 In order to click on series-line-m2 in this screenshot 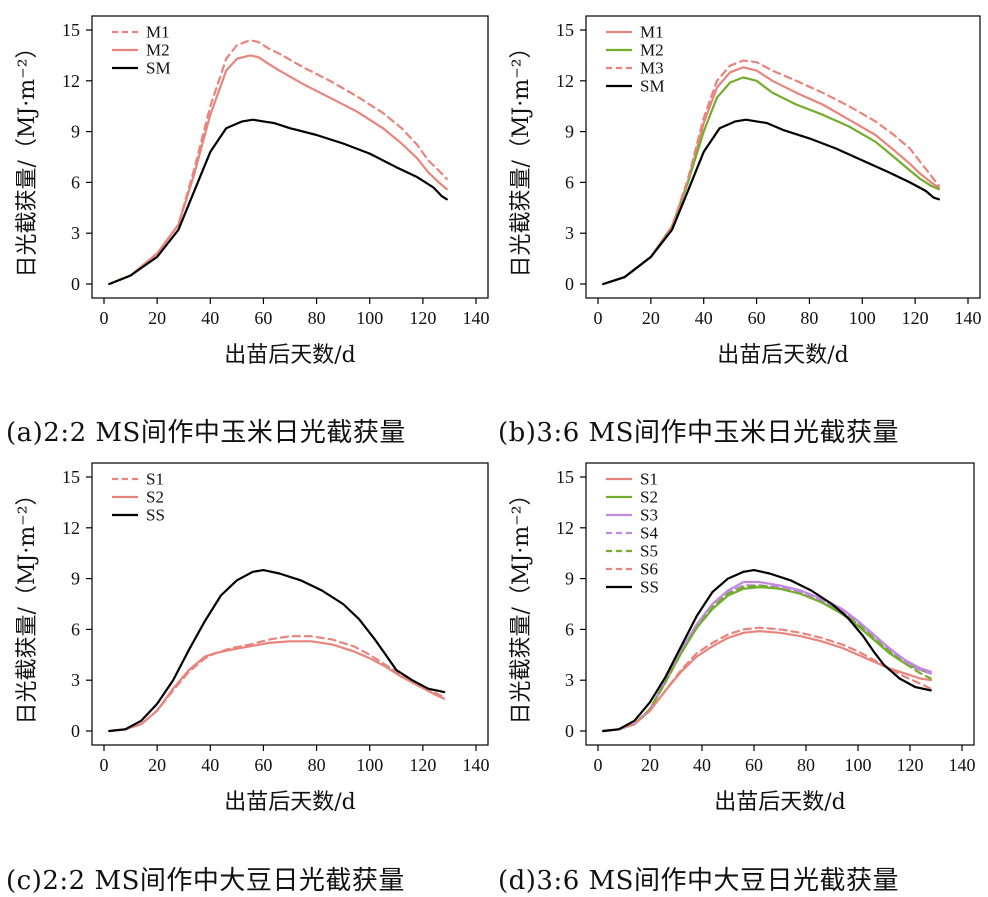, I will do `click(278, 170)`.